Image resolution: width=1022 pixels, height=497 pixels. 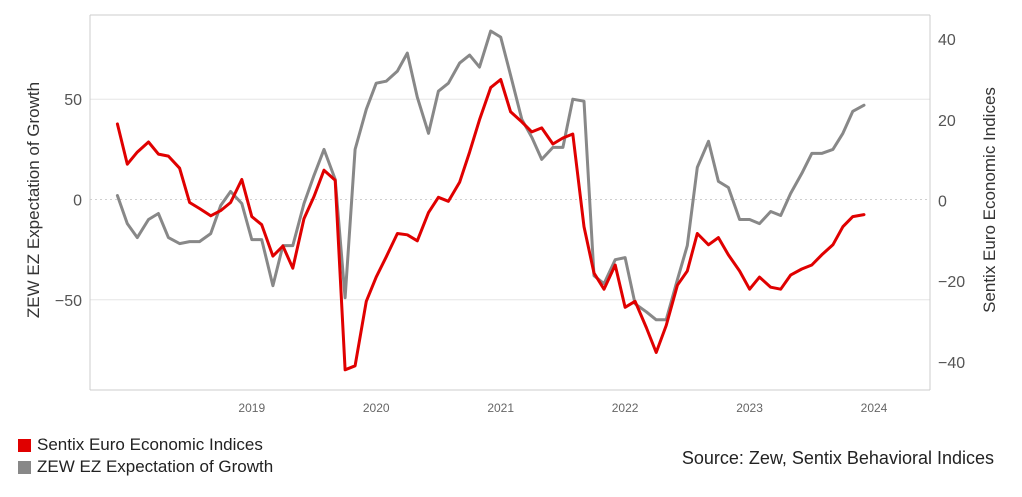 I want to click on left-y-axis-ticks: 50 0 −50, so click(x=68, y=201).